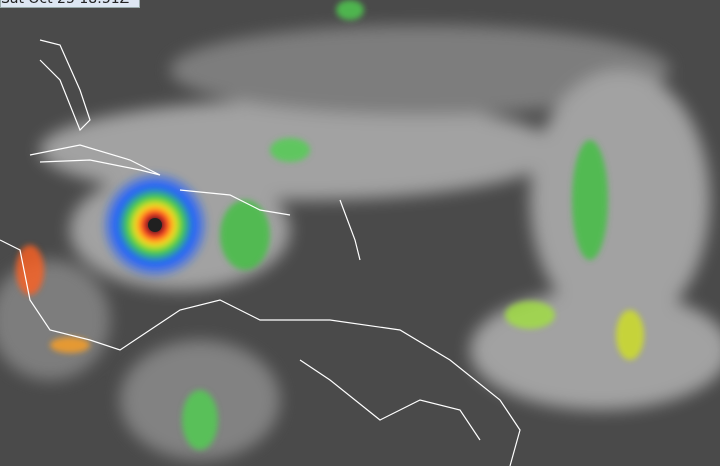 Image resolution: width=720 pixels, height=466 pixels. Describe the element at coordinates (155, 225) in the screenshot. I see `storm-eye-icon` at that location.